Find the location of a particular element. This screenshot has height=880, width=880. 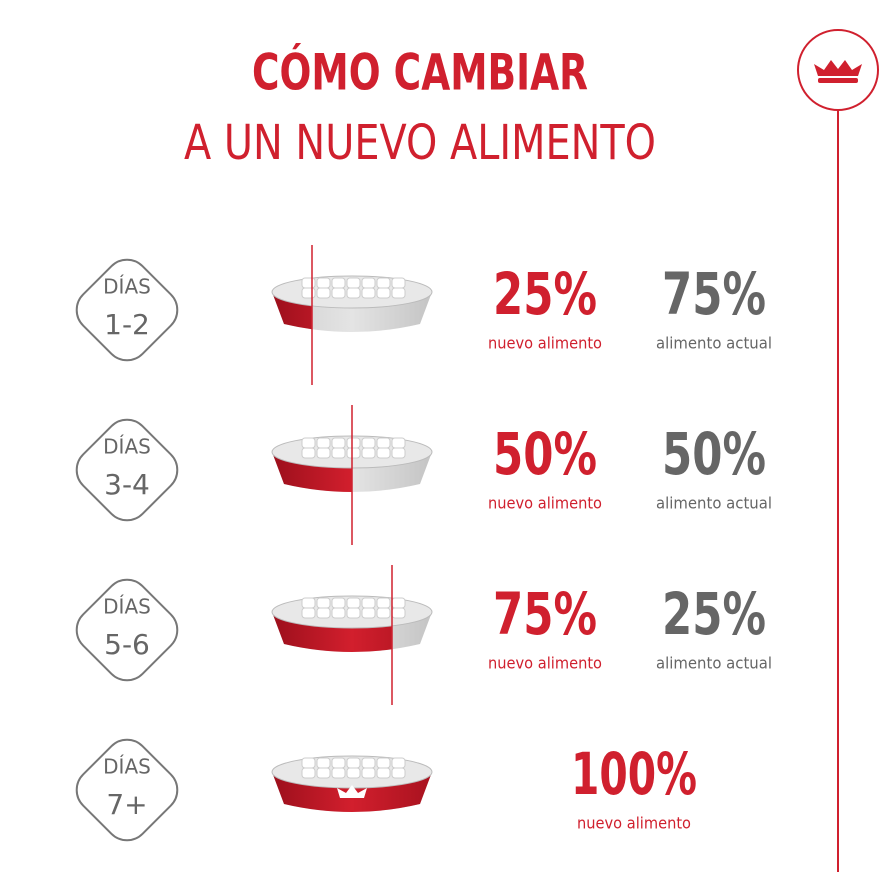

old-percent: 50% is located at coordinates (714, 454).